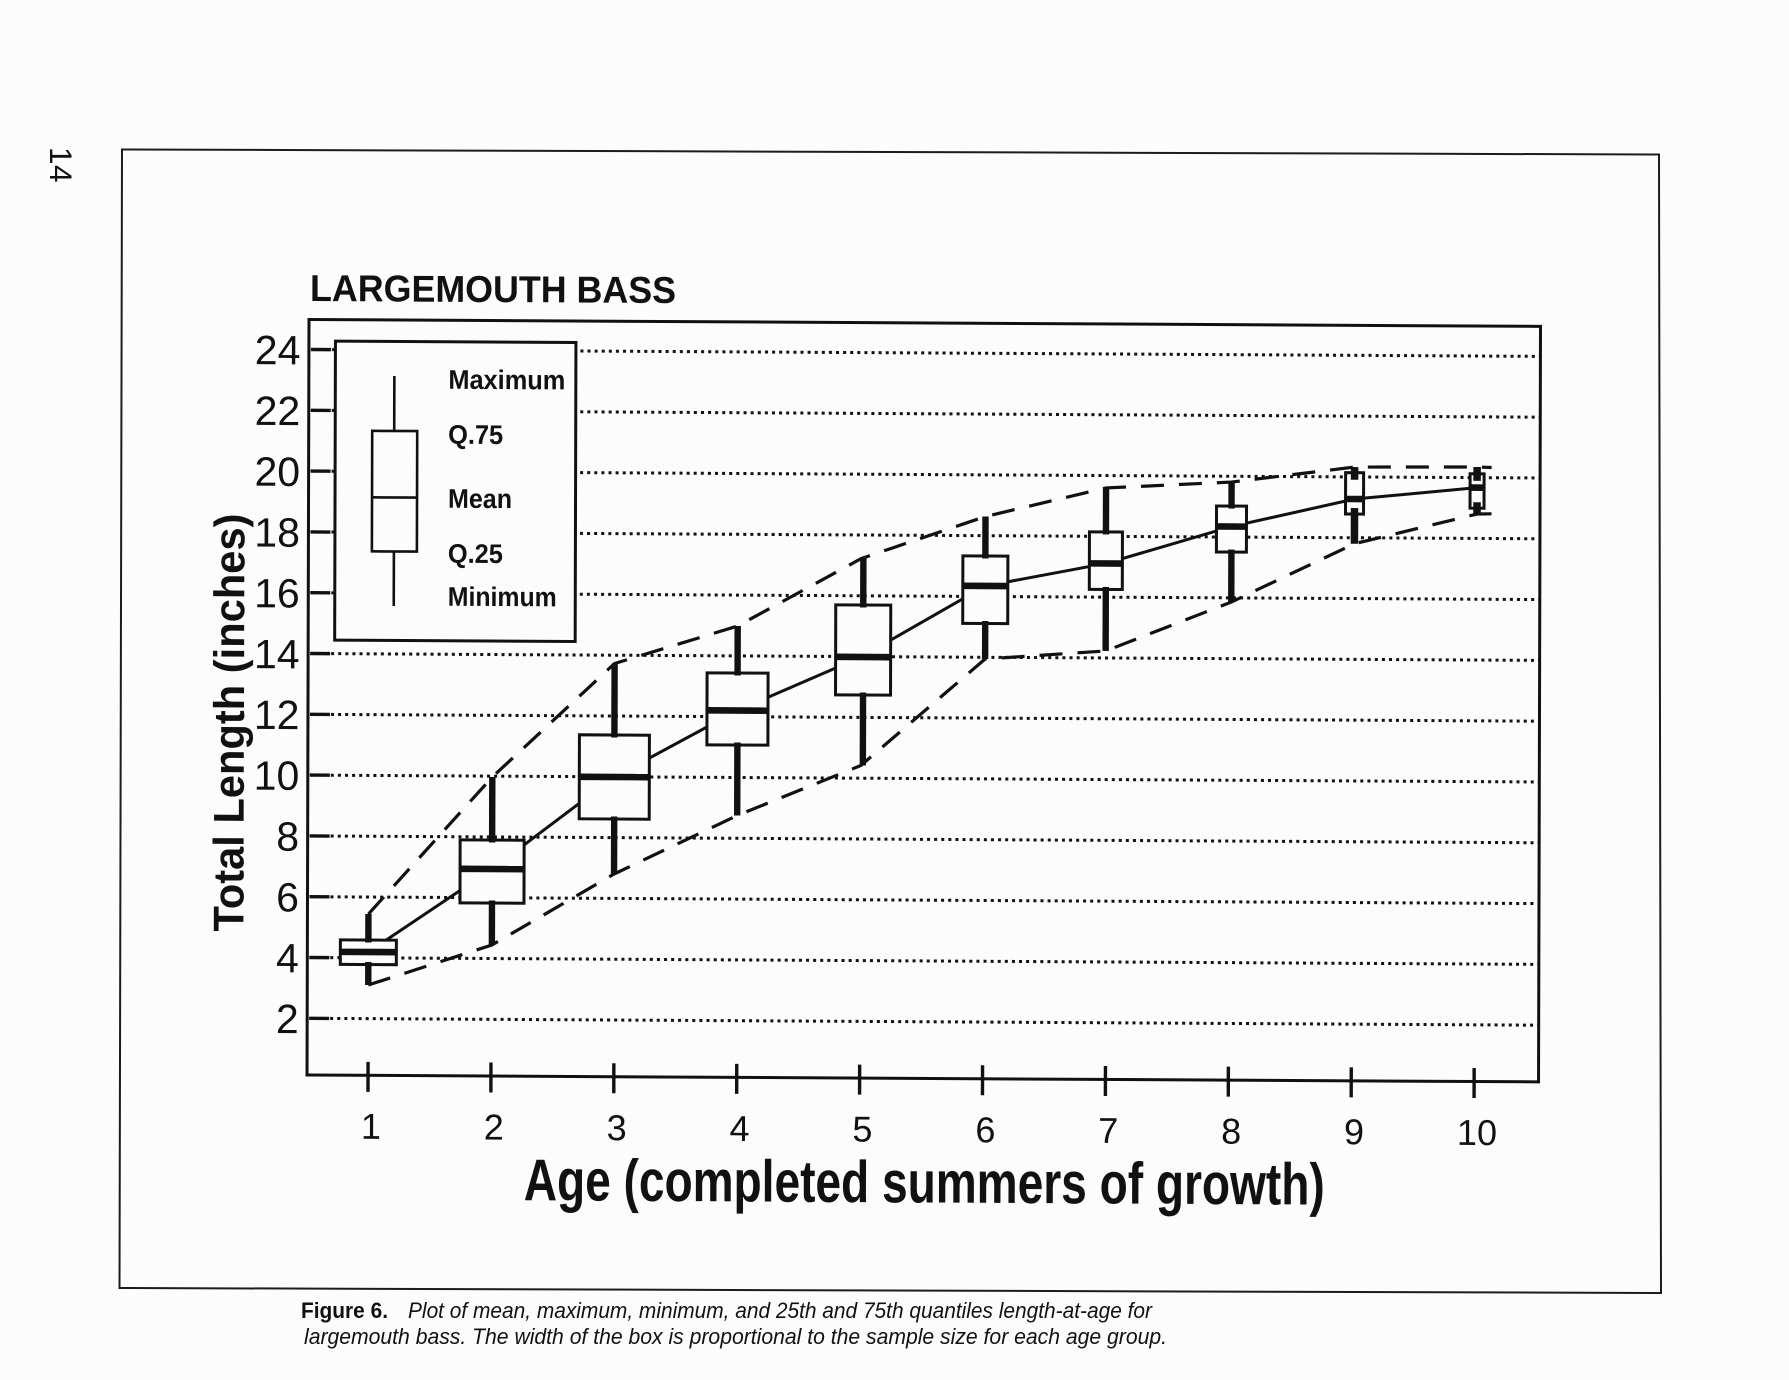 The width and height of the screenshot is (1789, 1380). Describe the element at coordinates (344, 1310) in the screenshot. I see `svg-text: Figure 6.` at that location.